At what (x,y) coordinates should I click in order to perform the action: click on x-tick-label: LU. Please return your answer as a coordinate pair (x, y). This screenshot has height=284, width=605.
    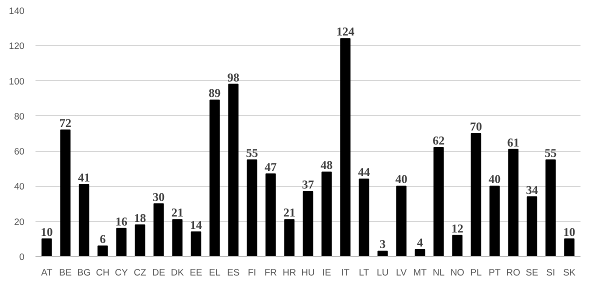
    Looking at the image, I should click on (382, 273).